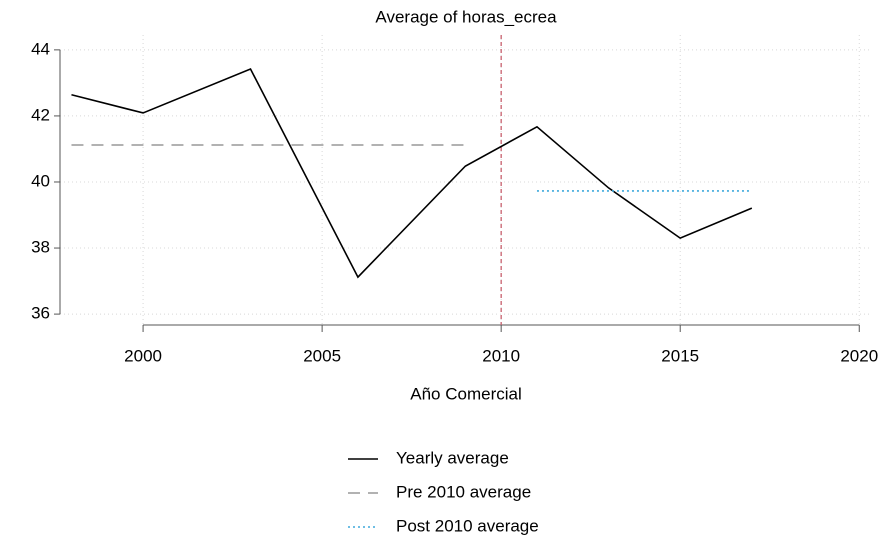 The width and height of the screenshot is (886, 541). What do you see at coordinates (40, 247) in the screenshot?
I see `y-tick-label: 38` at bounding box center [40, 247].